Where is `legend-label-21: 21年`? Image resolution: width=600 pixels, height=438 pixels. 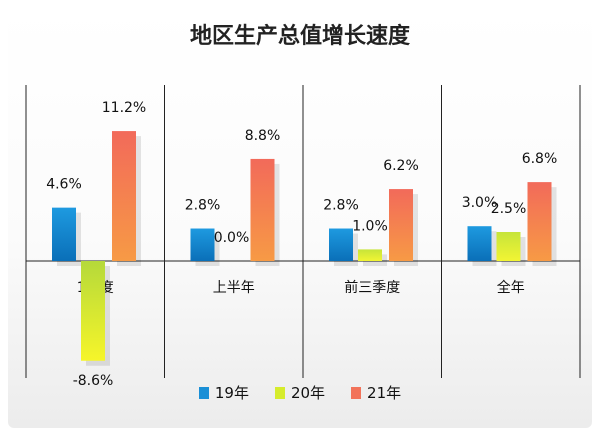
legend-label-21: 21年 is located at coordinates (384, 393).